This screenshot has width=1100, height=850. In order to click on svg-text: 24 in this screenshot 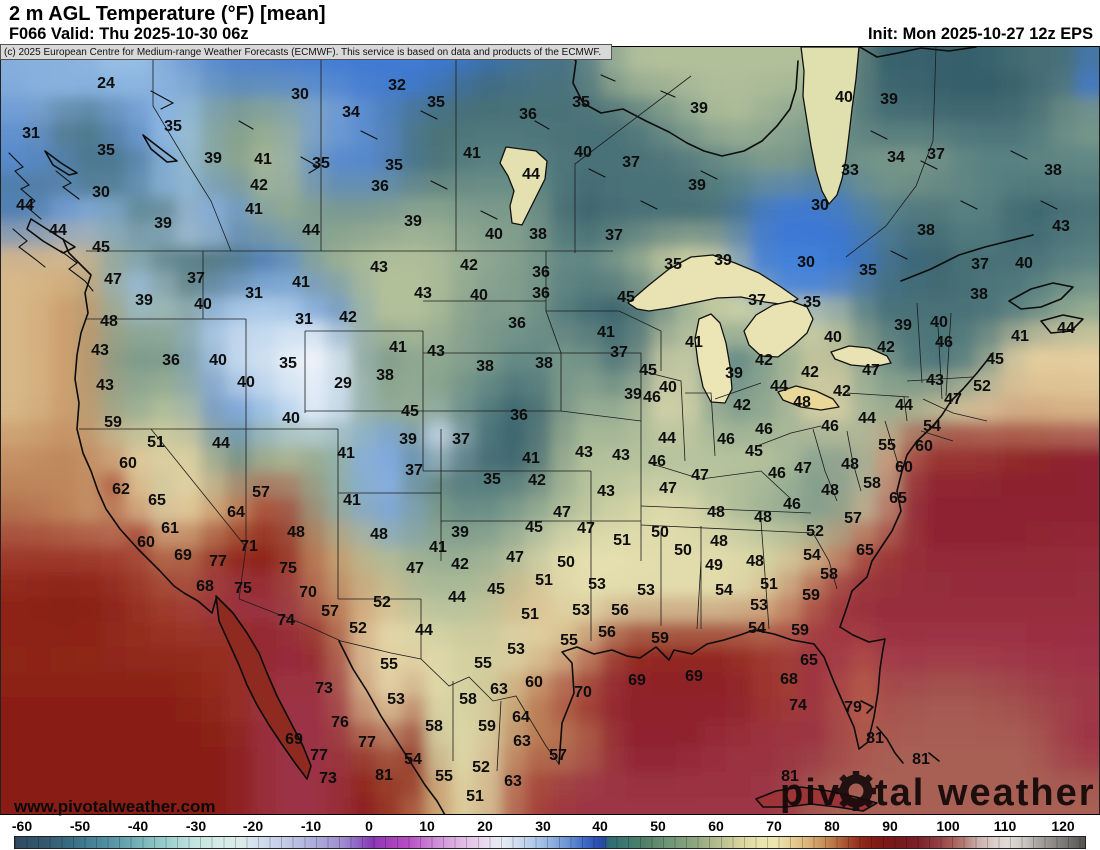, I will do `click(106, 83)`.